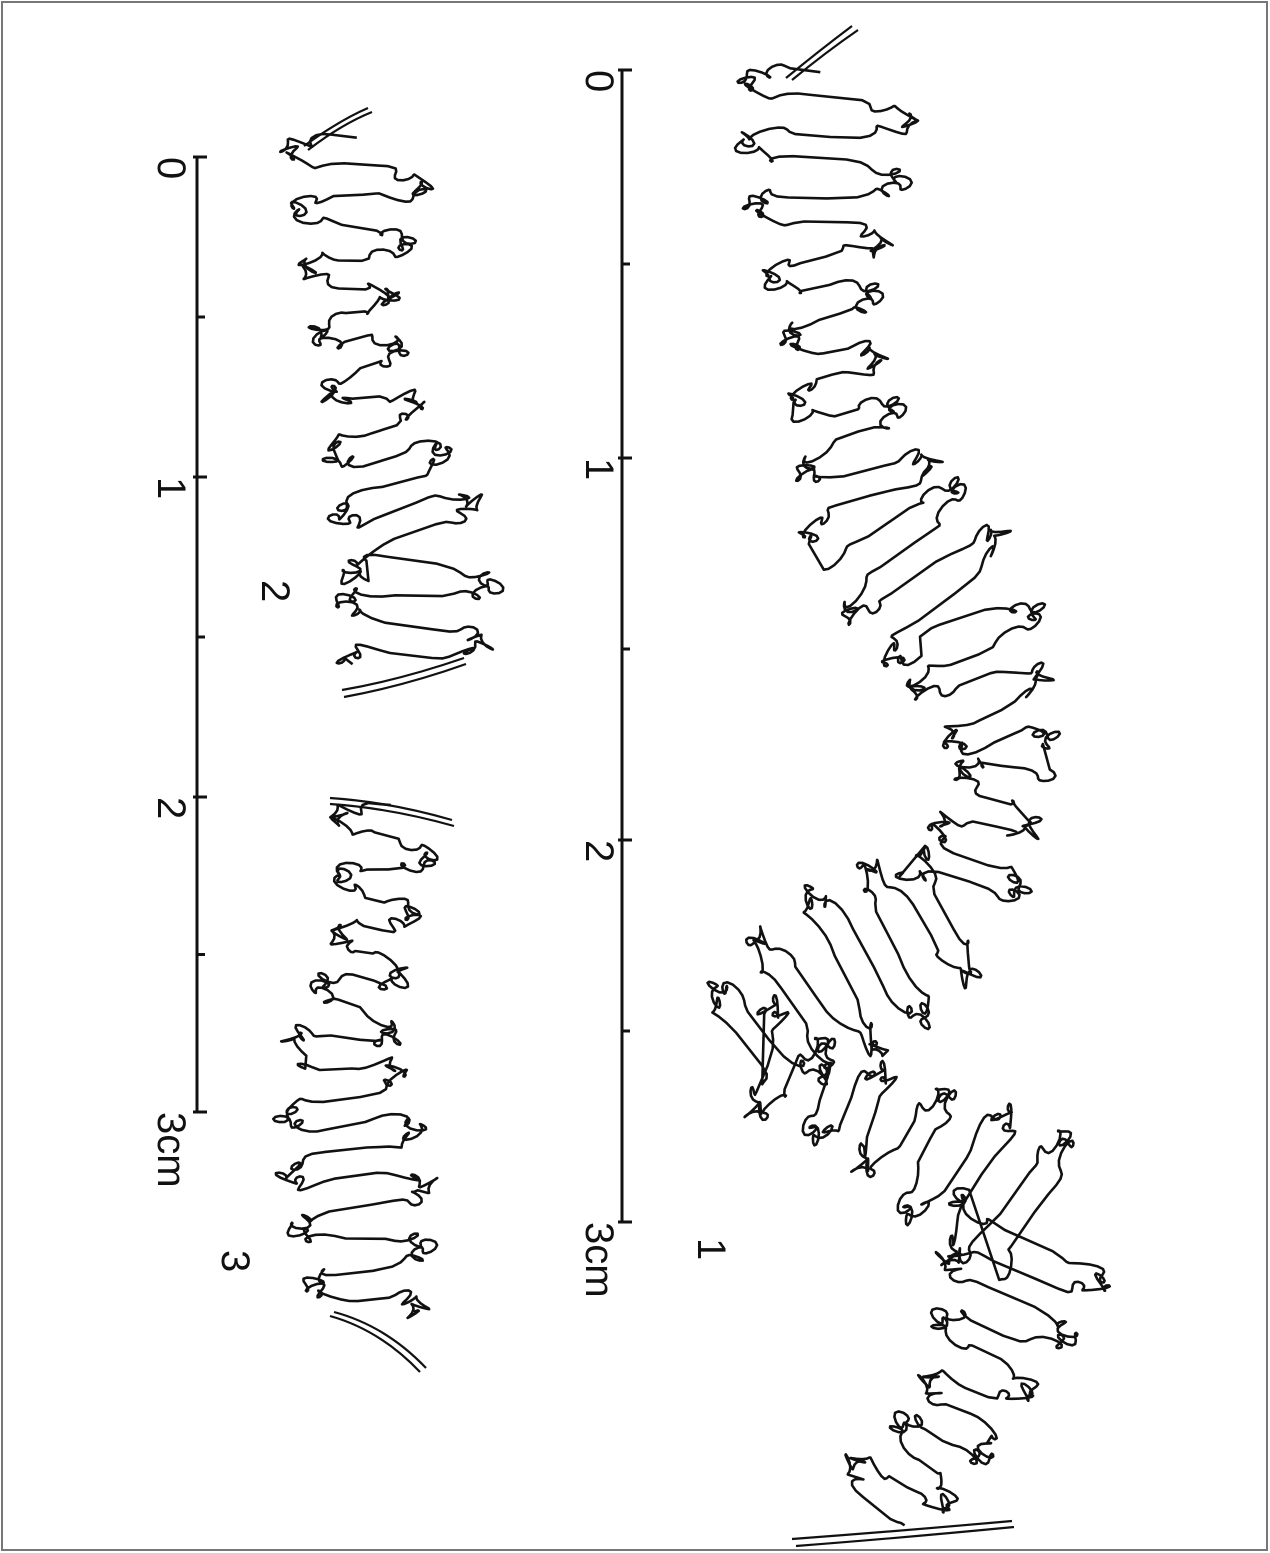  What do you see at coordinates (275, 591) in the screenshot?
I see `figure-number: 2` at bounding box center [275, 591].